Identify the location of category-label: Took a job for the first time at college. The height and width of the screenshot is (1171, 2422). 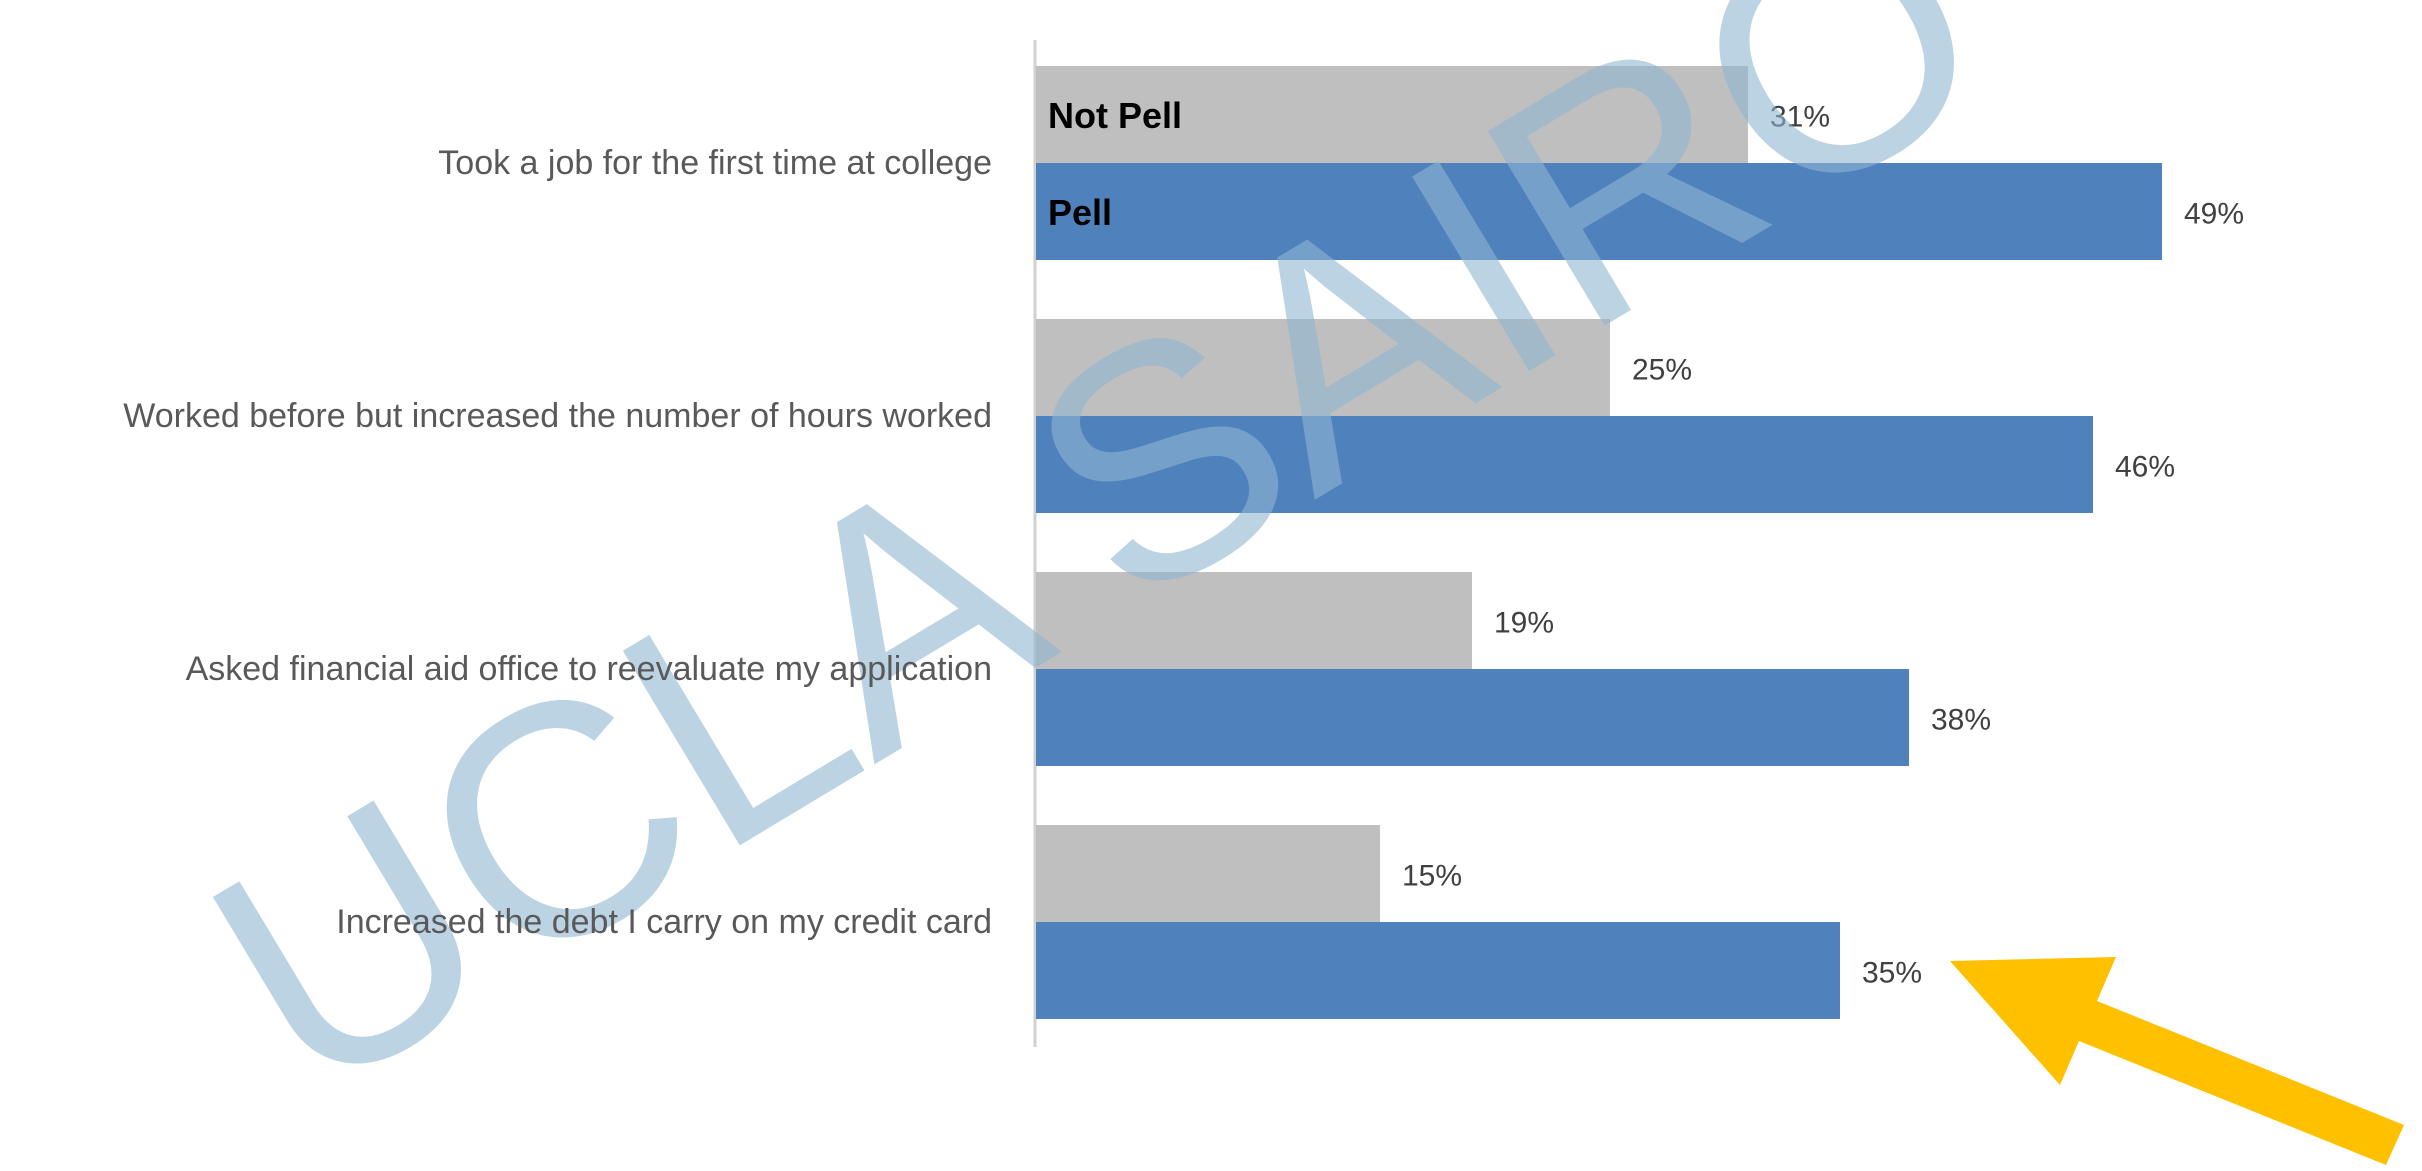
(715, 162).